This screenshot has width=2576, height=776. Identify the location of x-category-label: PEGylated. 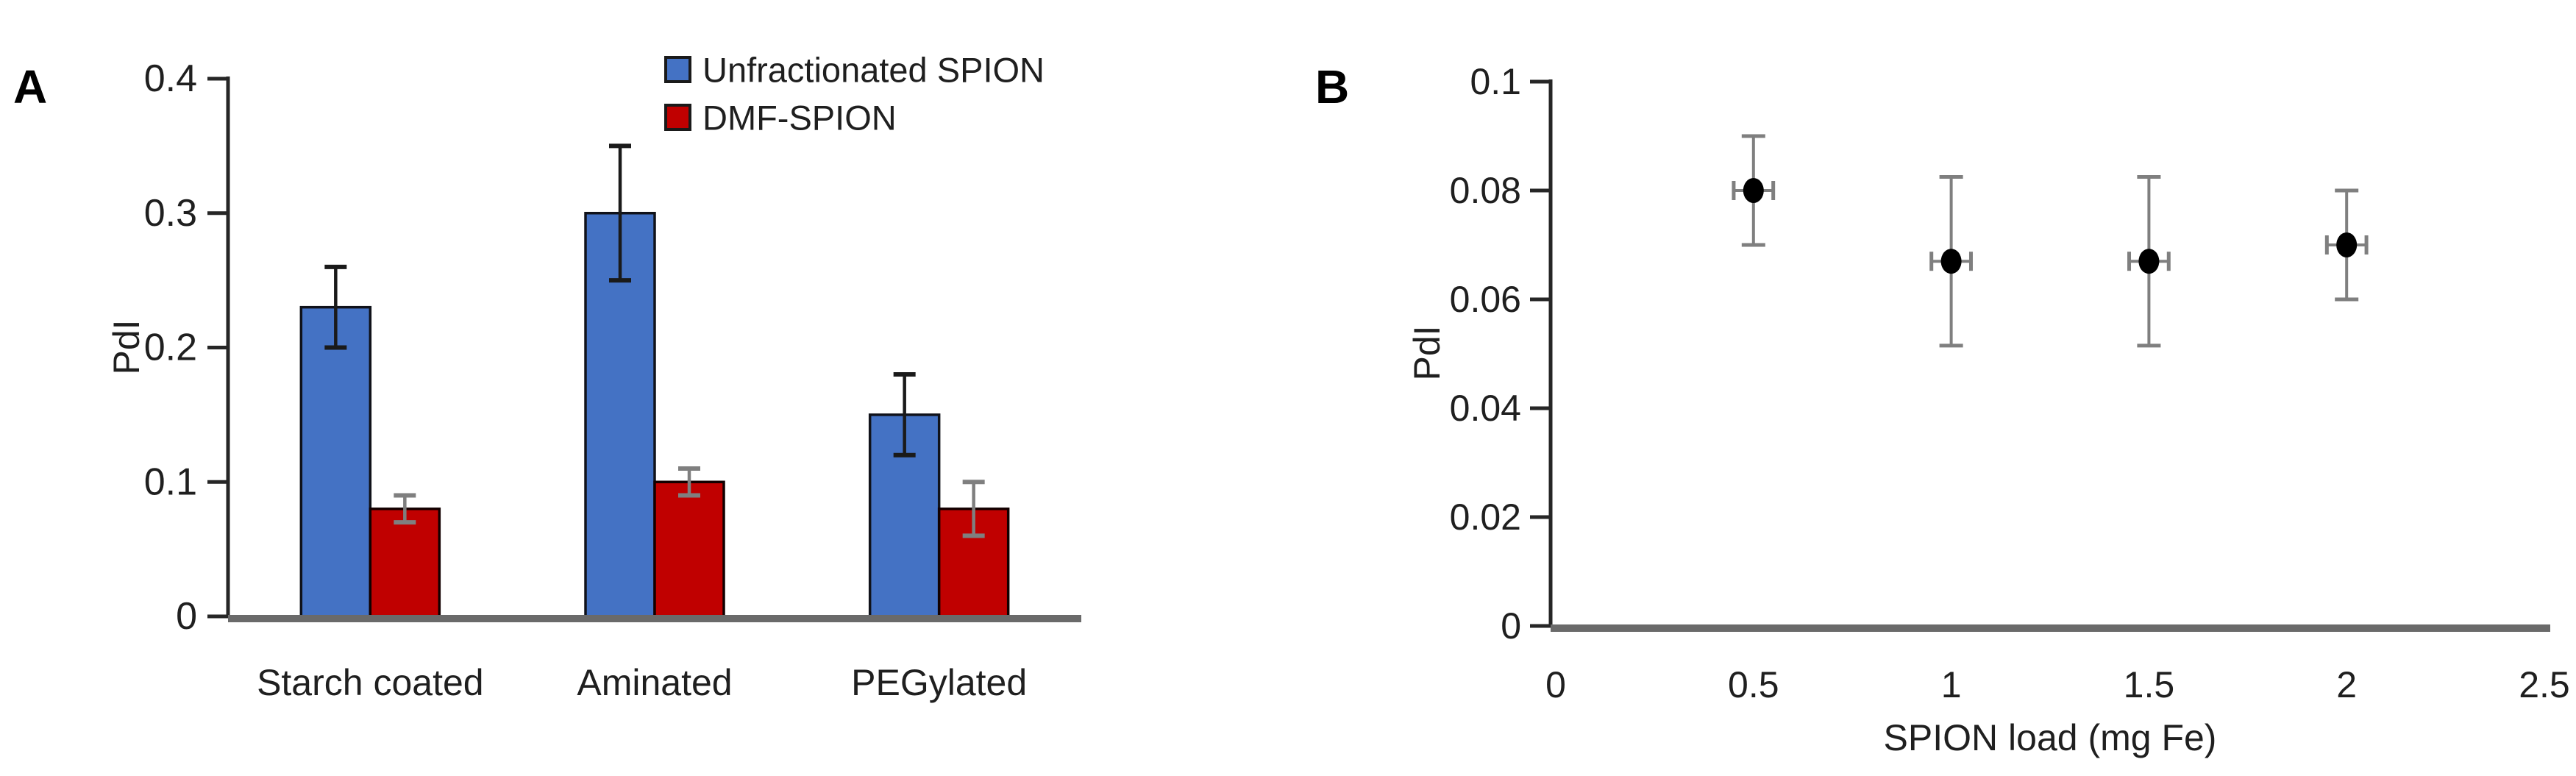
(939, 683).